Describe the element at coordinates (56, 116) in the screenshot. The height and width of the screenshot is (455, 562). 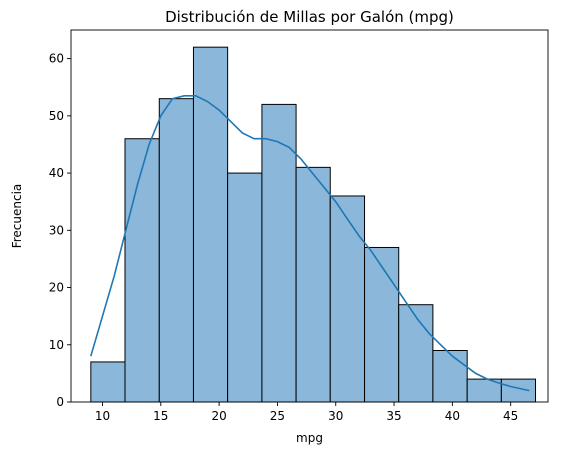
I see `y-tick-label: 50` at that location.